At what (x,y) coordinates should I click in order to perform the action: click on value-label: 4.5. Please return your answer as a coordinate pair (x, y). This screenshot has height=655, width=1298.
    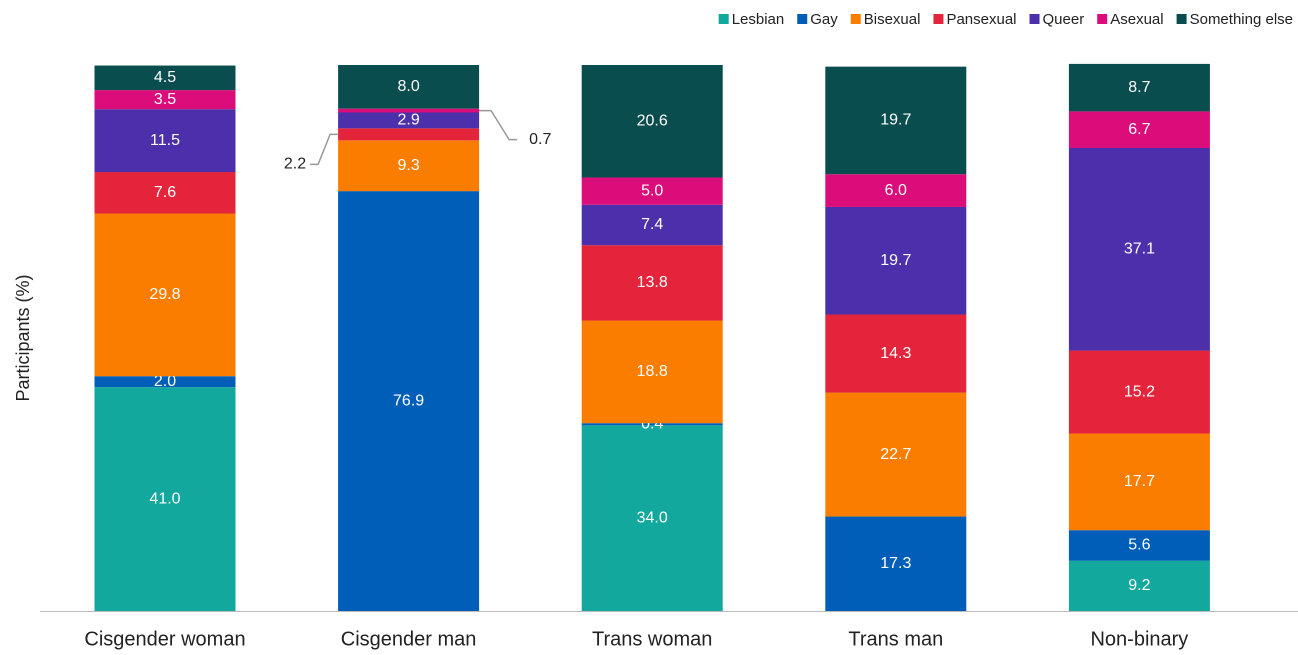
    Looking at the image, I should click on (165, 77).